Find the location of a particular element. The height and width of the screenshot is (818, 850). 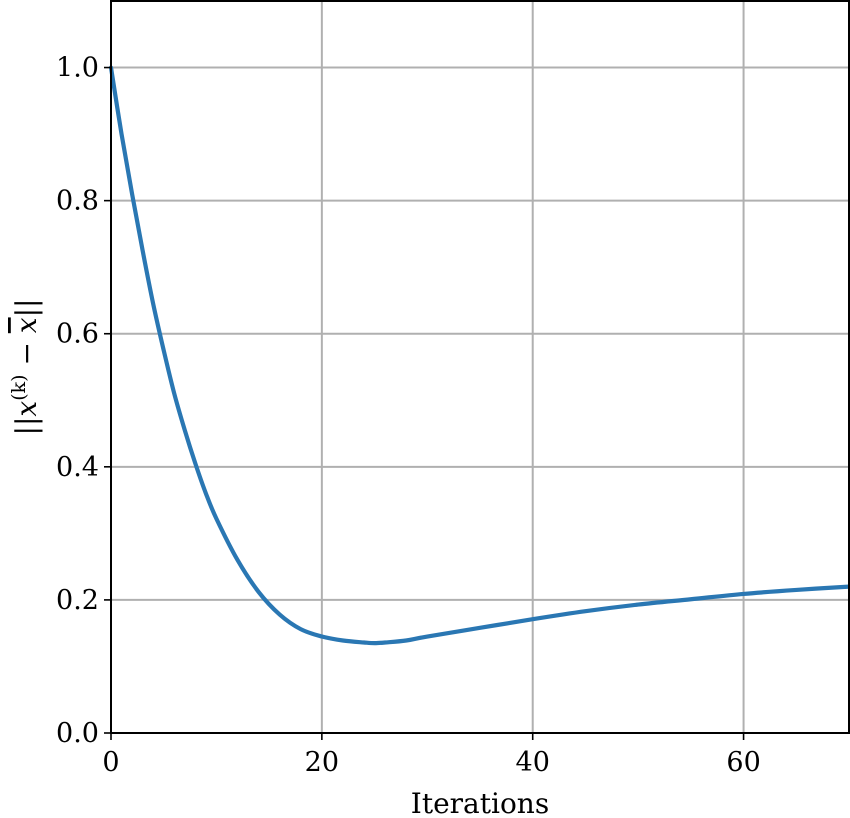

y-tick-label: 0.4 is located at coordinates (77, 467).